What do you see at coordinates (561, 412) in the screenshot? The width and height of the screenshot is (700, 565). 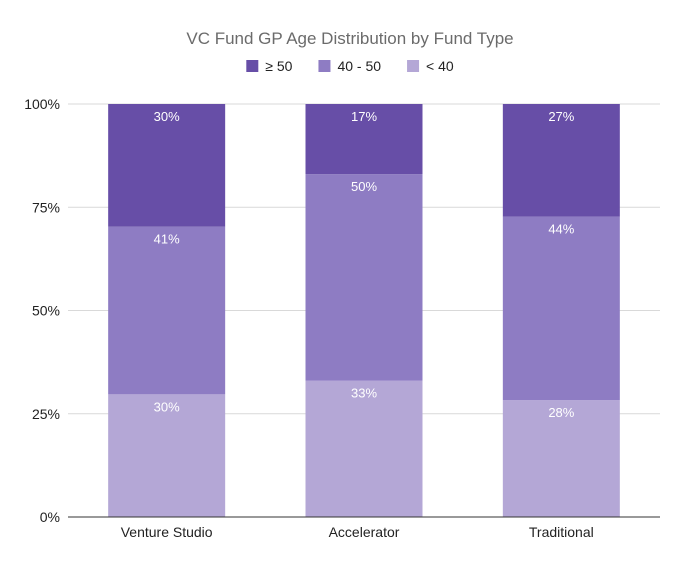 I see `data-label: 28%` at bounding box center [561, 412].